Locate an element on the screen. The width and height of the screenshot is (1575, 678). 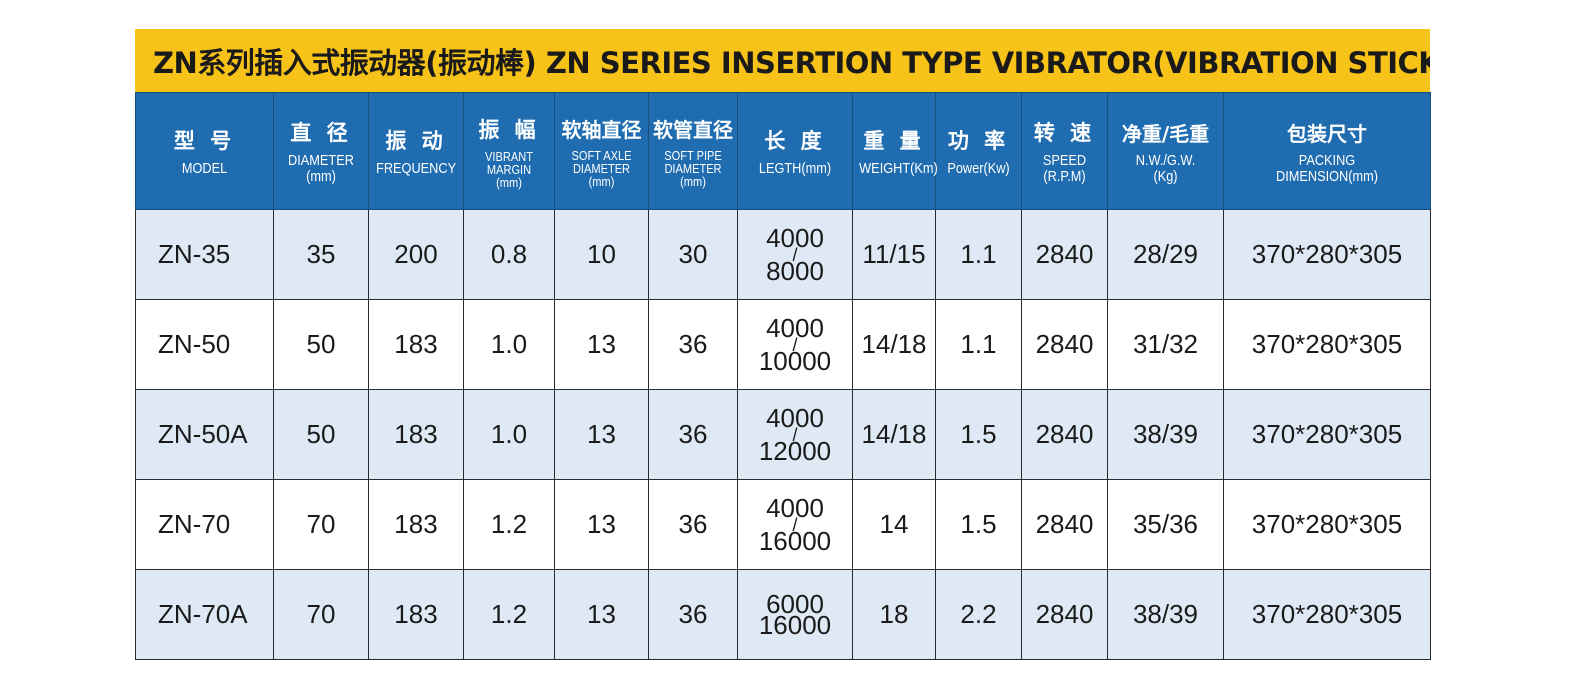
header-en-label: DIAMETER (mm) is located at coordinates (321, 168).